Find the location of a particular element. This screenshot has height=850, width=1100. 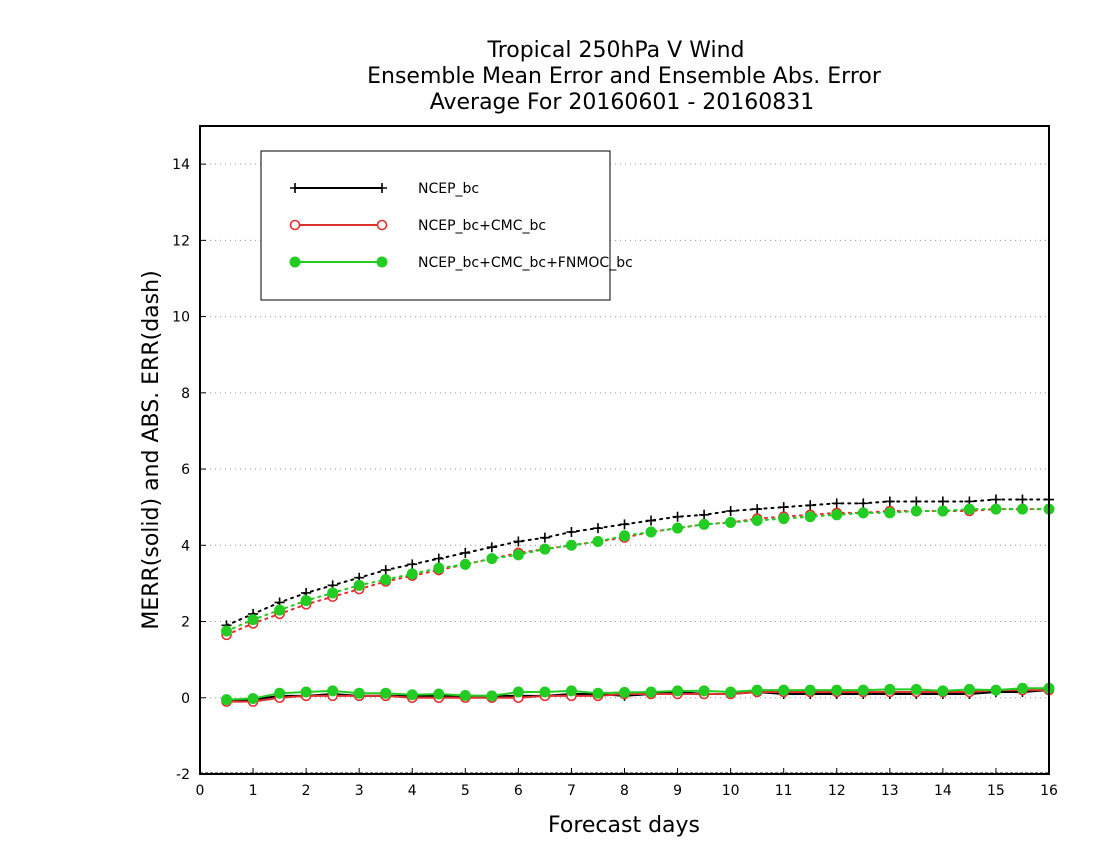

legend-label-0: NCEP_bc is located at coordinates (448, 189).